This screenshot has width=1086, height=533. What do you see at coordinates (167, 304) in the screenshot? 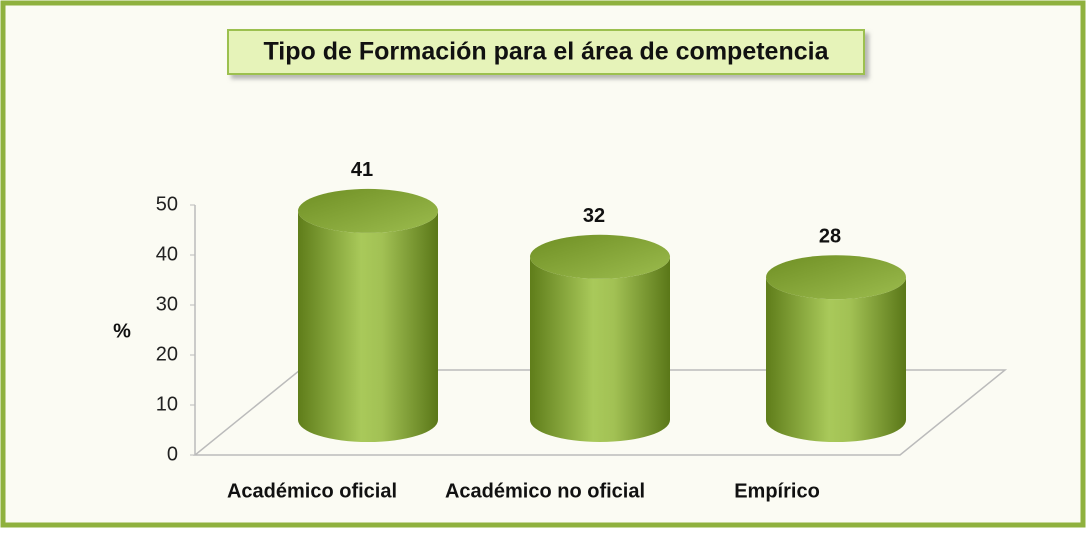
I see `y-tick-label: 30` at bounding box center [167, 304].